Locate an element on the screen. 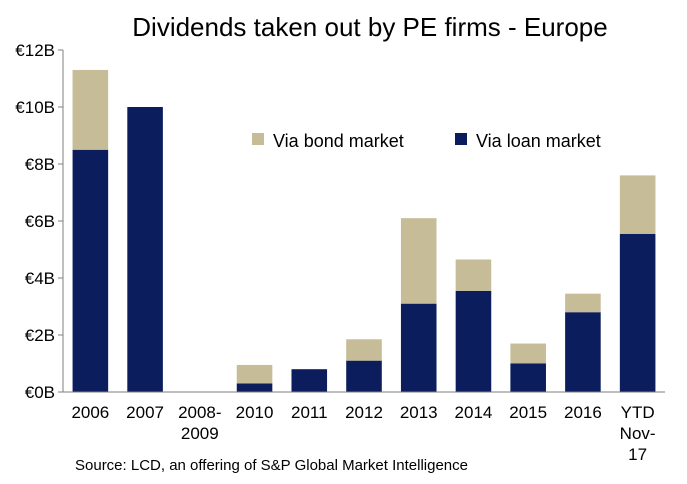 Image resolution: width=687 pixels, height=484 pixels. x-tick-label: 2013 is located at coordinates (419, 412).